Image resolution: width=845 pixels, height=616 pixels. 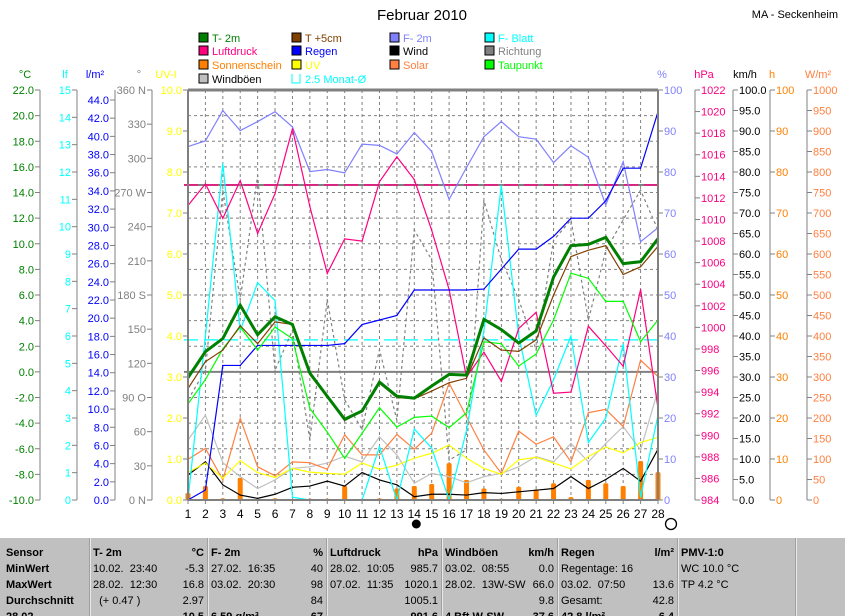 What do you see at coordinates (746, 501) in the screenshot?
I see `axis-tick-label: 0.0` at bounding box center [746, 501].